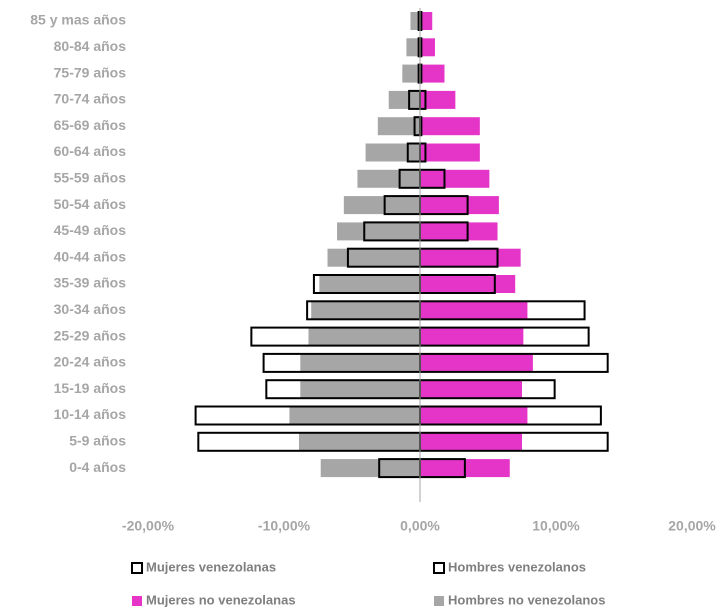  What do you see at coordinates (90, 388) in the screenshot?
I see `y-tick-label: 15-19 años` at bounding box center [90, 388].